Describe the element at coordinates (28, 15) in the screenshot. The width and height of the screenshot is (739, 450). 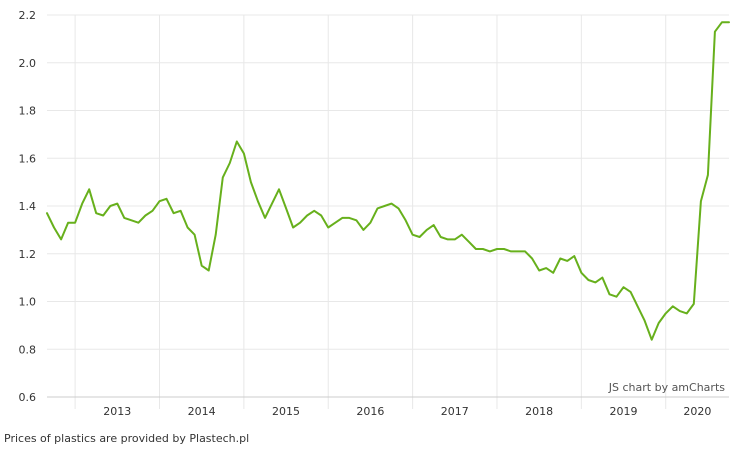
I see `y-tick-label: 2.2` at that location.